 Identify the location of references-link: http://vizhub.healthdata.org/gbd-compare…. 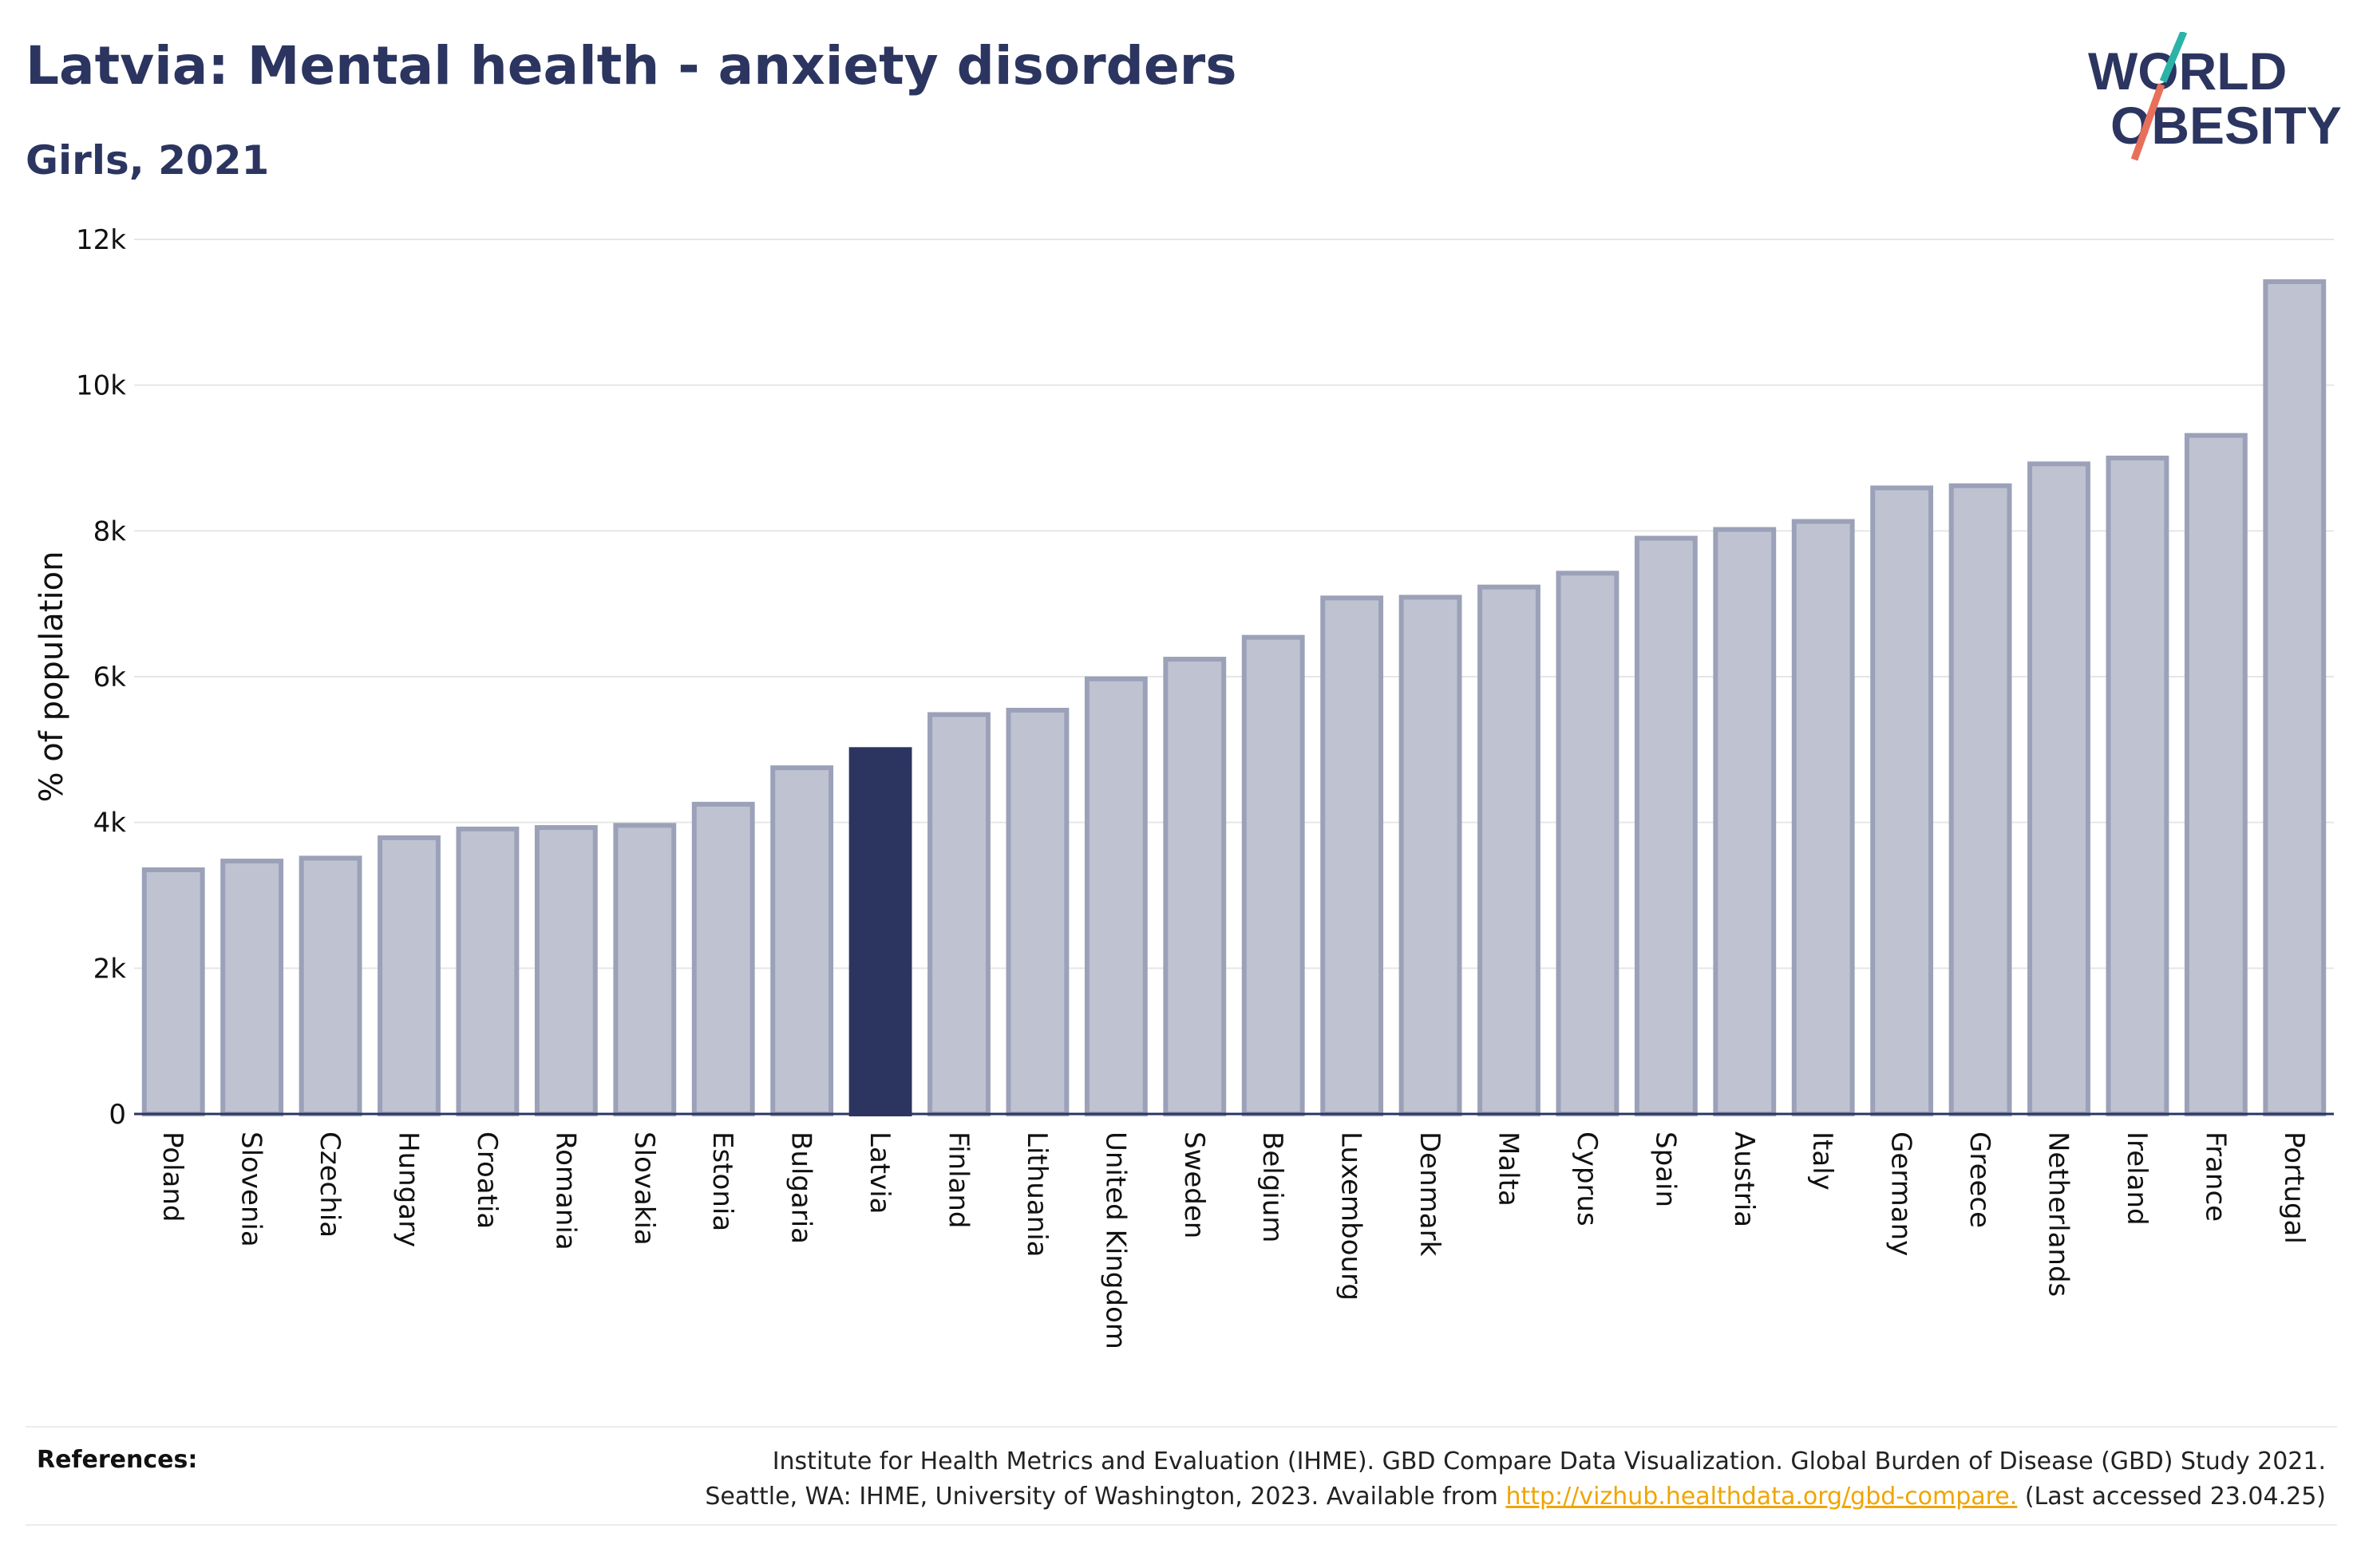
(1761, 1497).